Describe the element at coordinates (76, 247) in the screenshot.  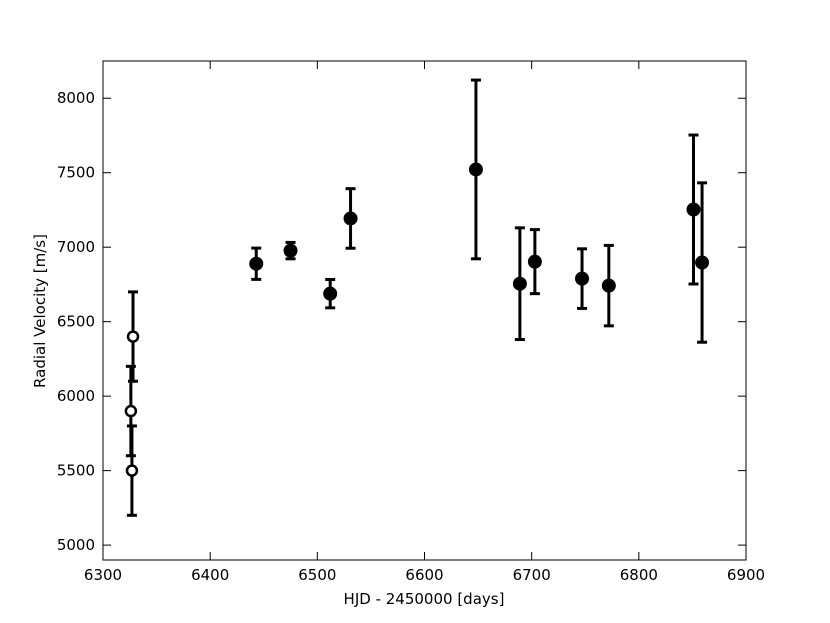
I see `y-tick-label: 7000` at that location.